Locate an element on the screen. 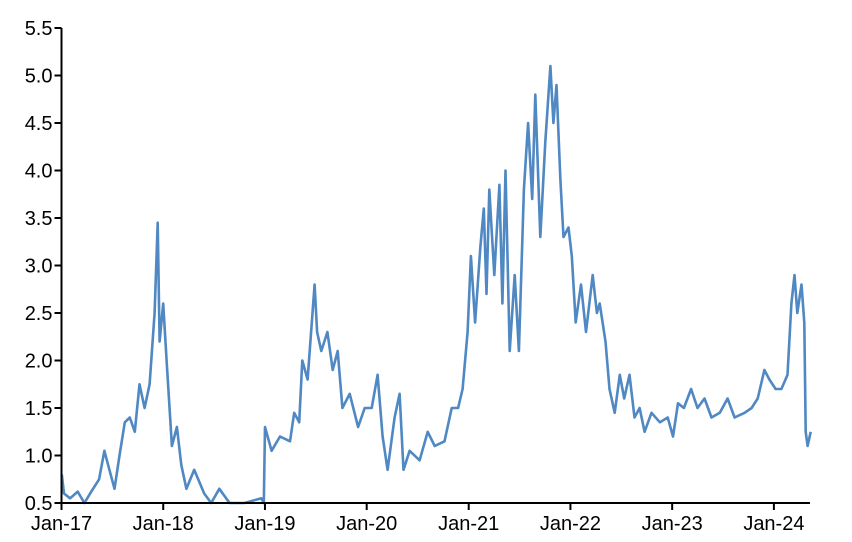 The image size is (852, 542). y-tick-label: 0.5 is located at coordinates (39, 504).